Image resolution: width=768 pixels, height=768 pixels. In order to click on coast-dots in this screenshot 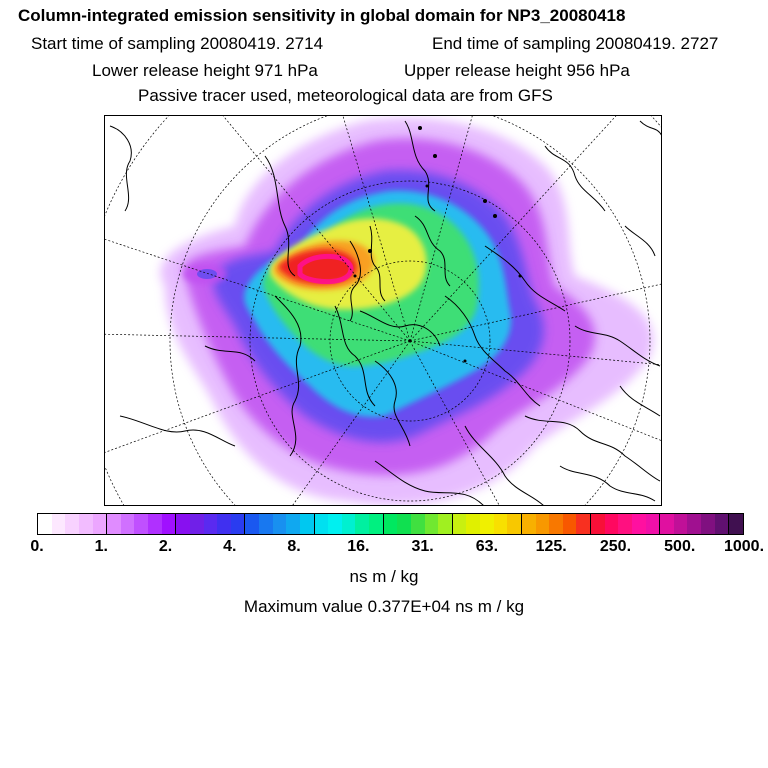, I will do `click(437, 244)`.